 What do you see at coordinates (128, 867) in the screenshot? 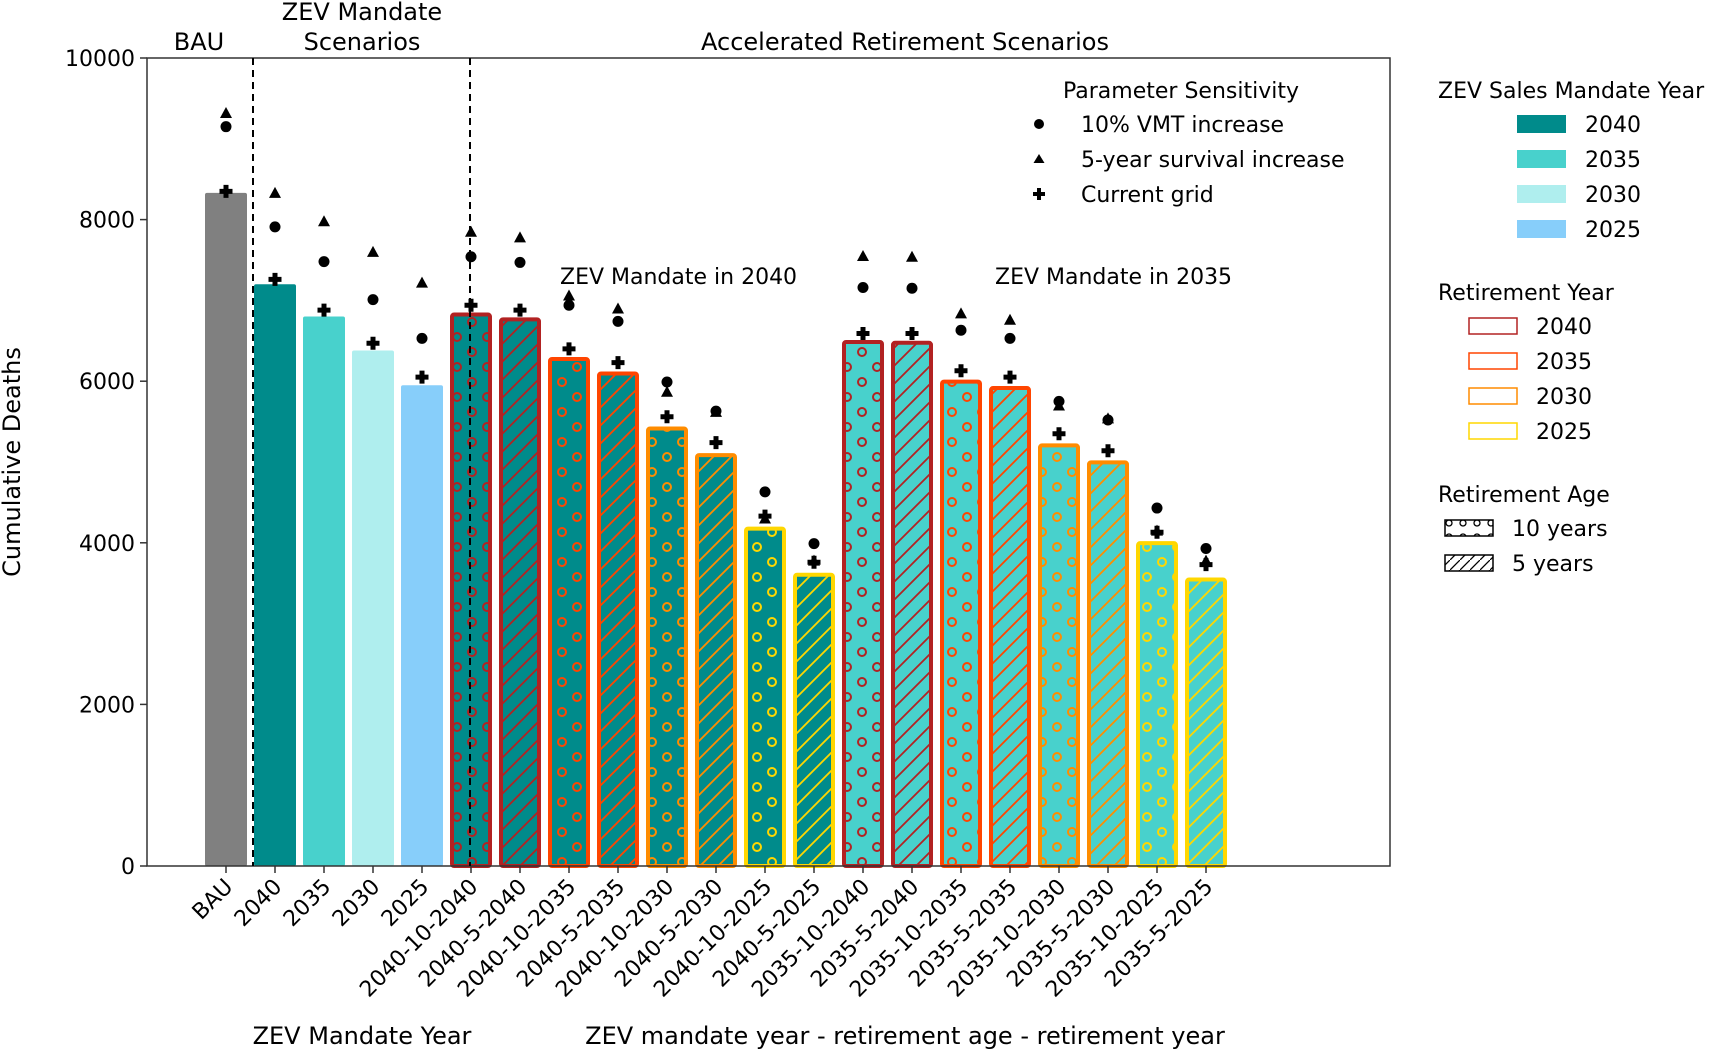
I see `y-tick-label: 0` at bounding box center [128, 867].